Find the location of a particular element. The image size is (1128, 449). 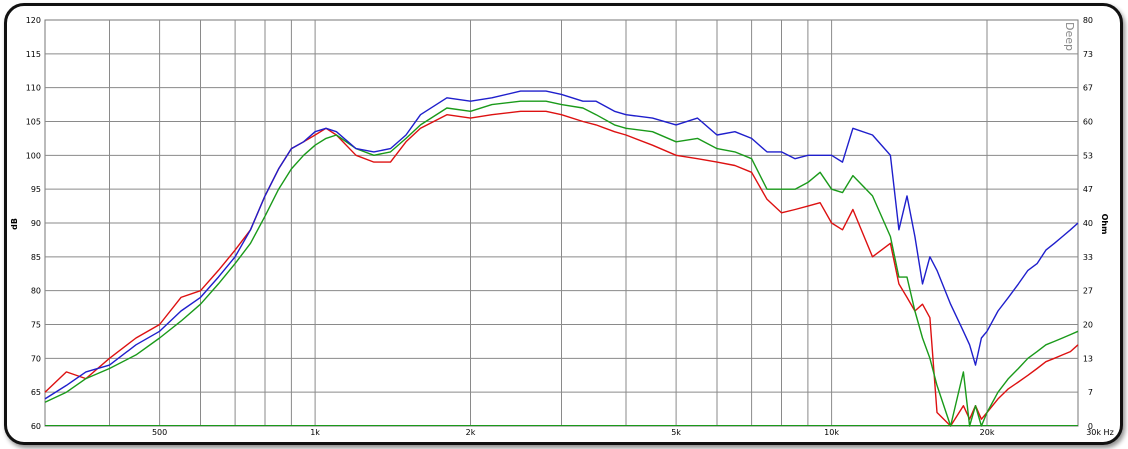

y-tick-label: 90 is located at coordinates (36, 223).